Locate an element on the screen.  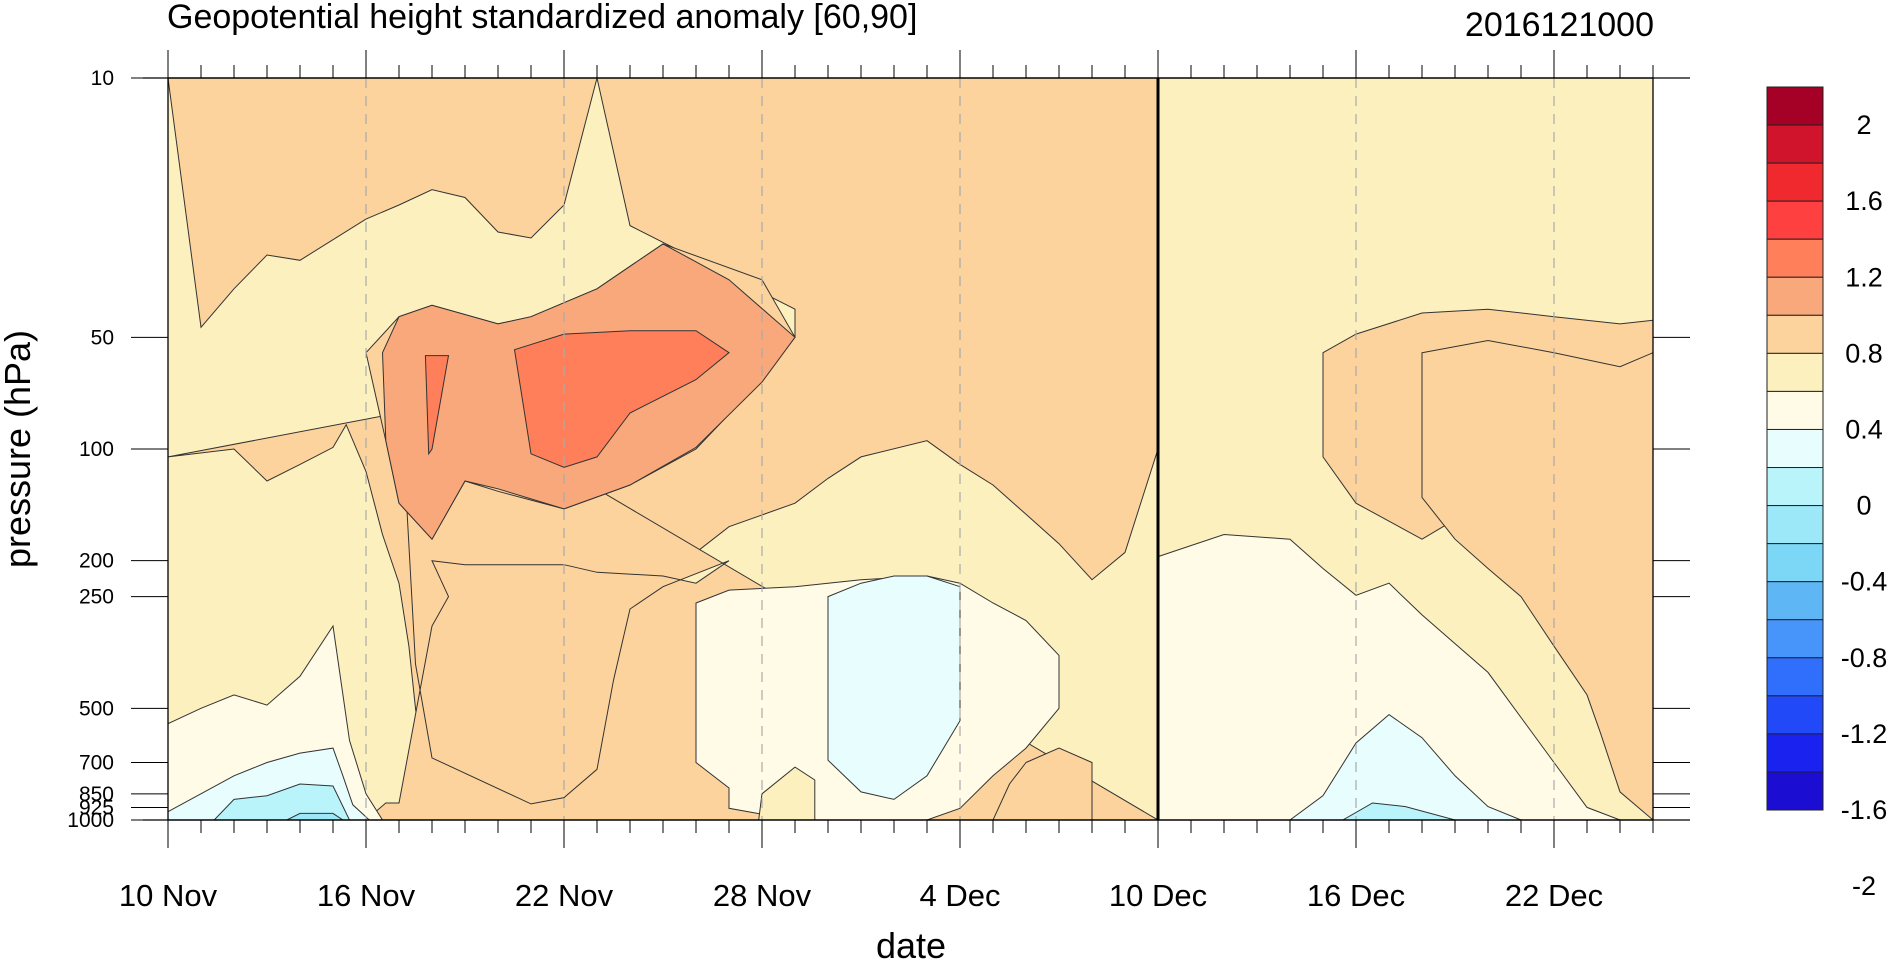
y-tick-label-6: 700 is located at coordinates (96, 763).